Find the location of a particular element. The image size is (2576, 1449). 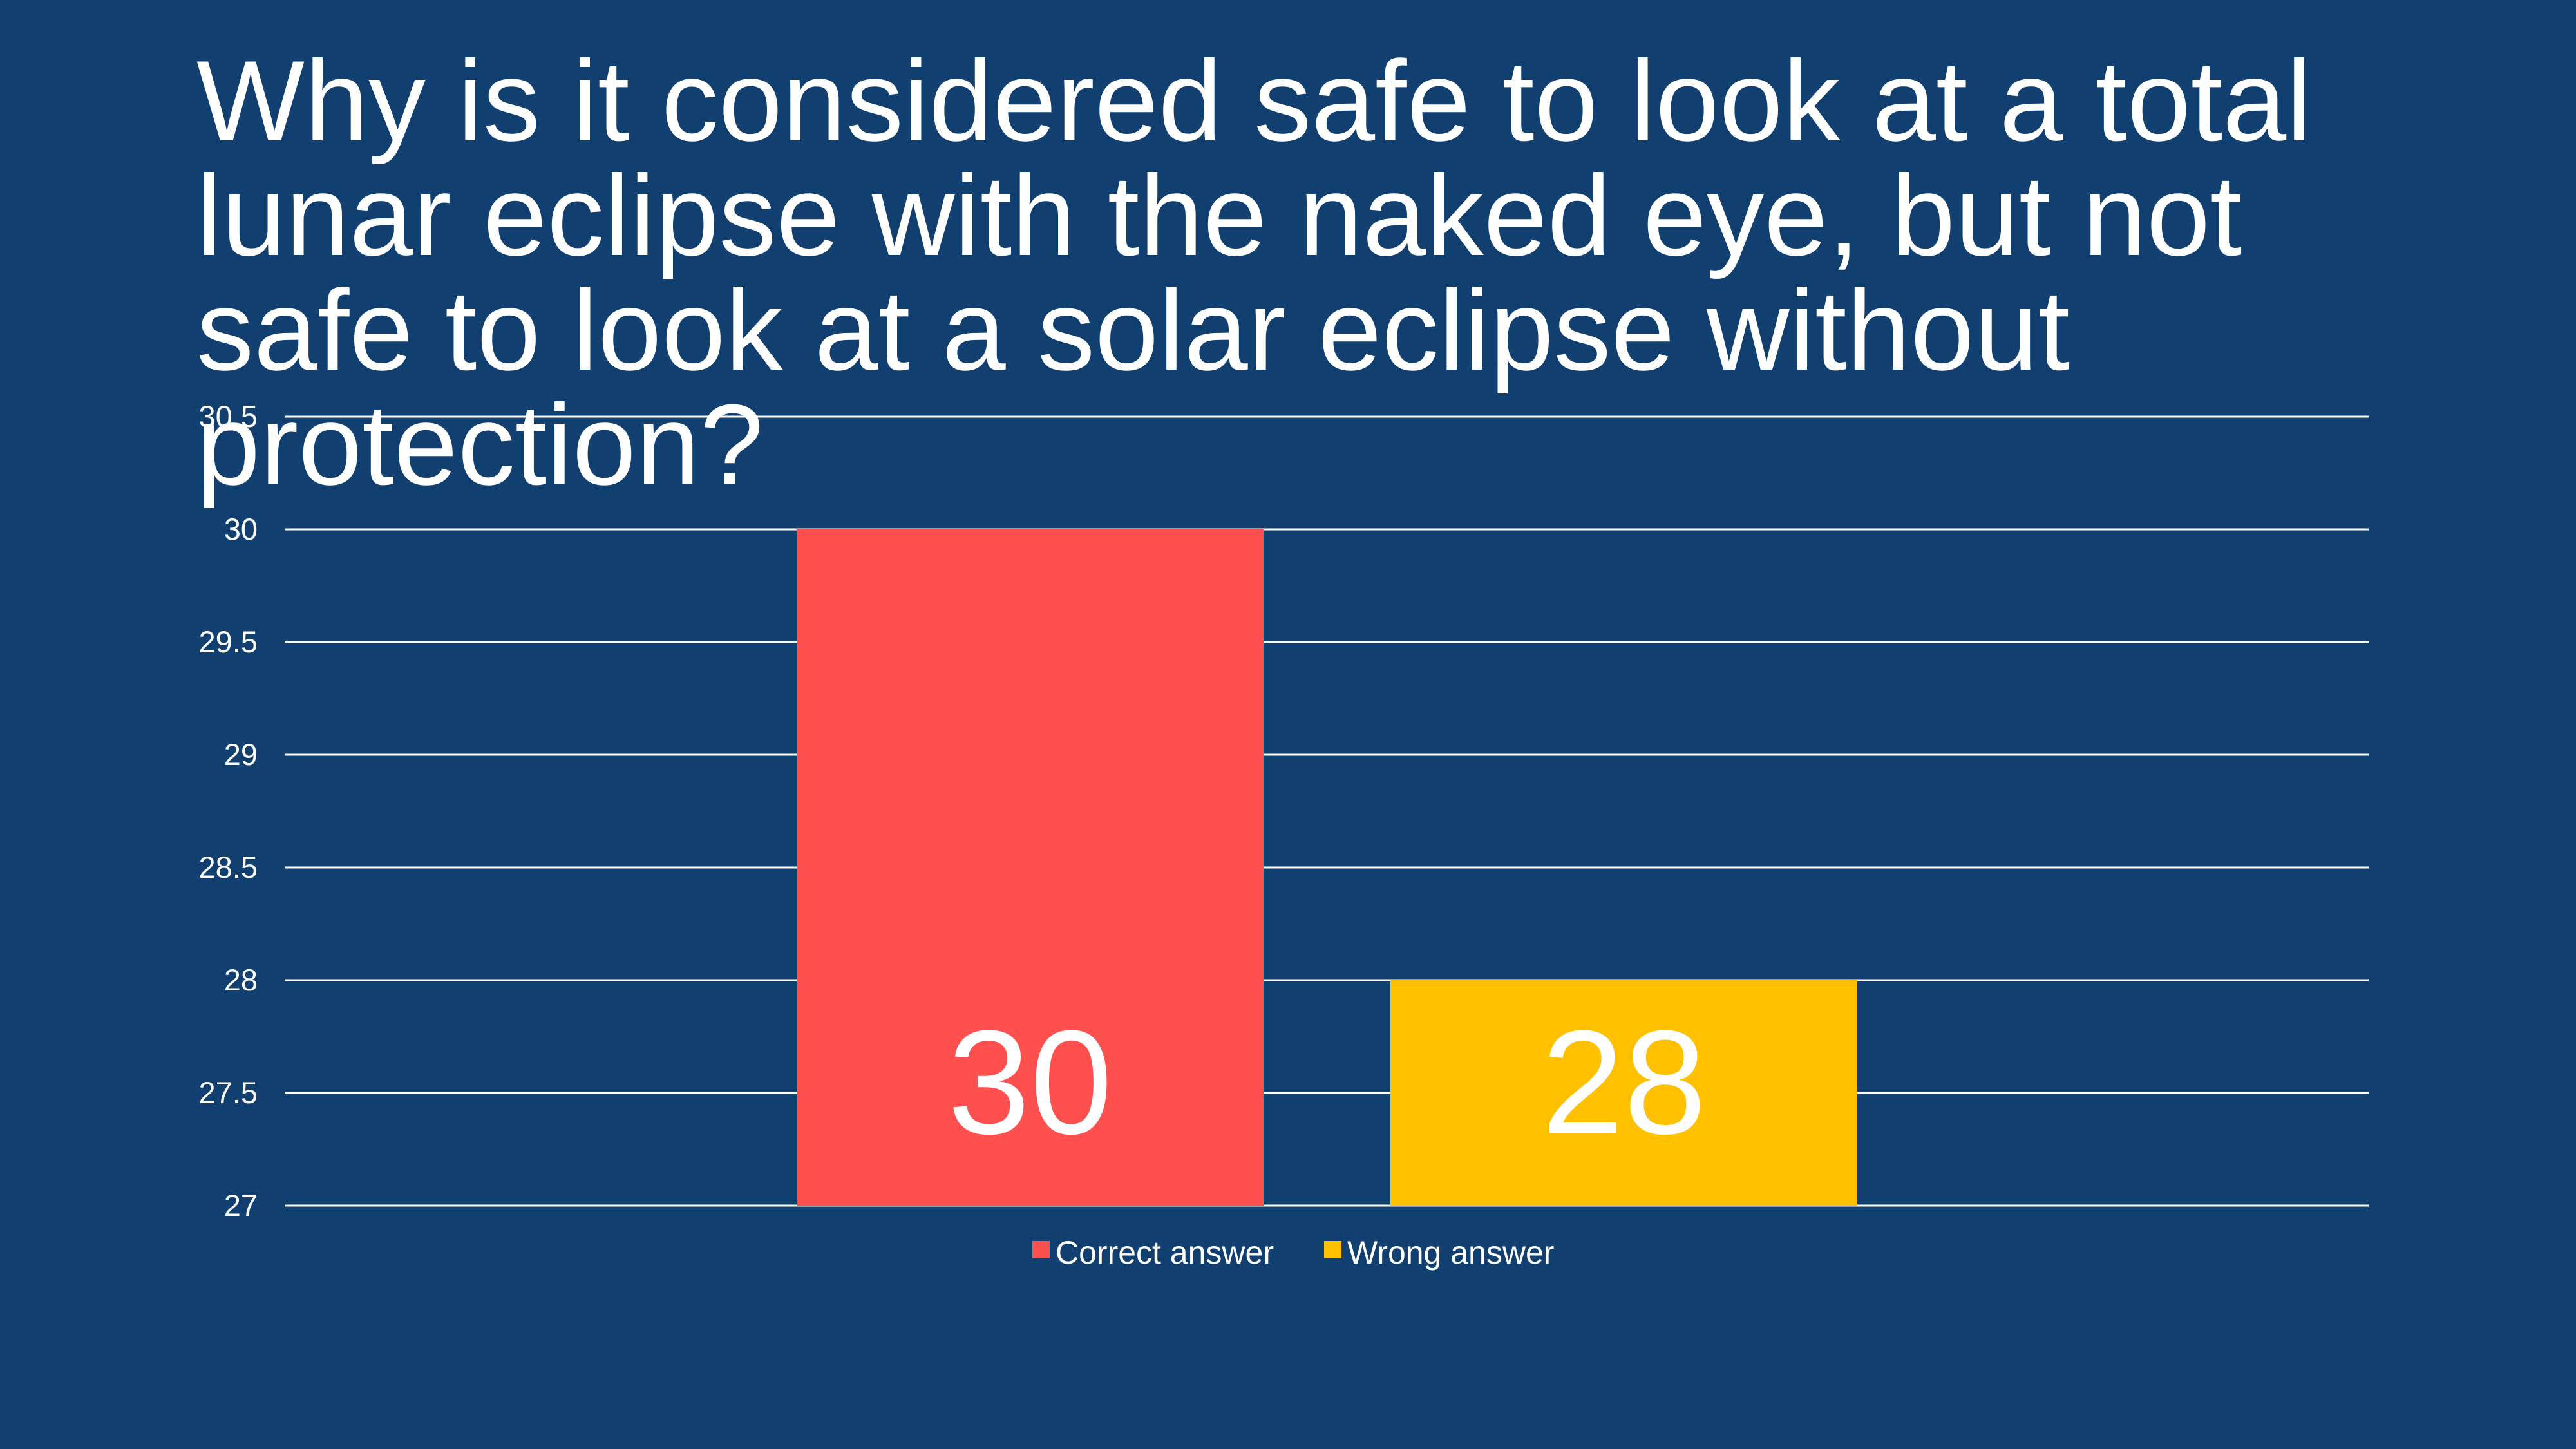

y-axis-ticks: 27 27.5 28 28.5 29 29.5 30 30.5 is located at coordinates (229, 811).